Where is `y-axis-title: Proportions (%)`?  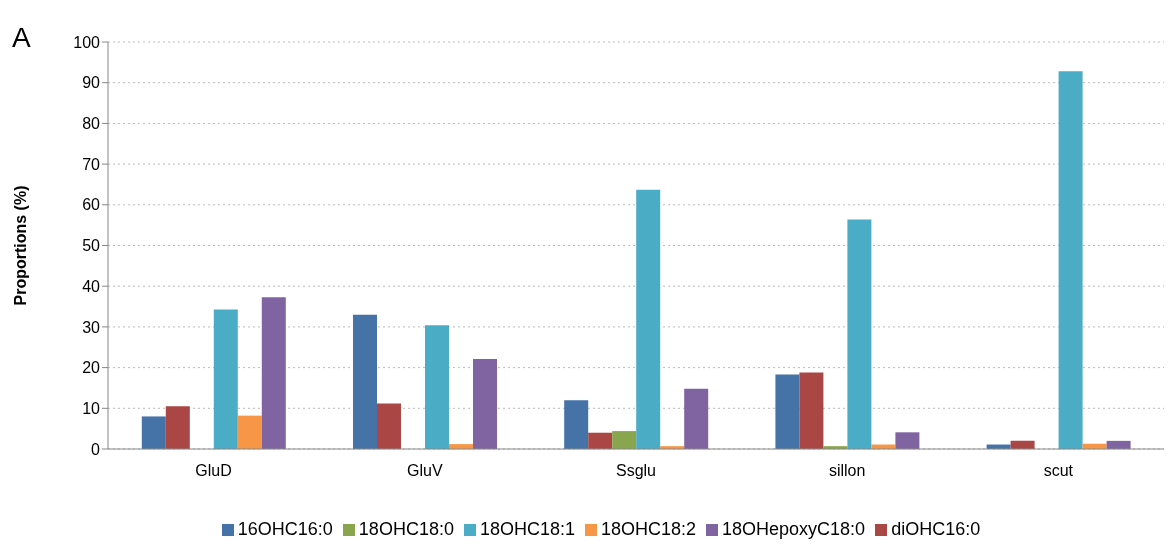
y-axis-title: Proportions (%) is located at coordinates (20, 245).